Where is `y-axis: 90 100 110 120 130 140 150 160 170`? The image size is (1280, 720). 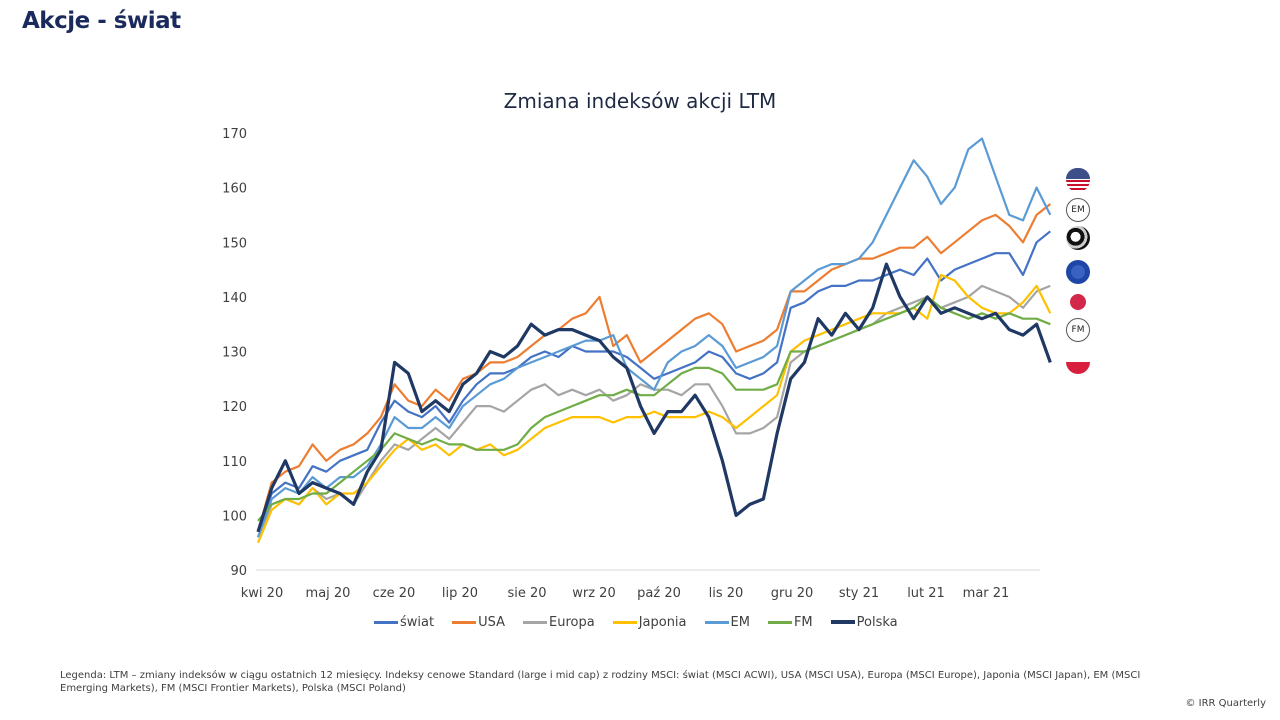 y-axis: 90 100 110 120 130 140 150 160 170 is located at coordinates (234, 353).